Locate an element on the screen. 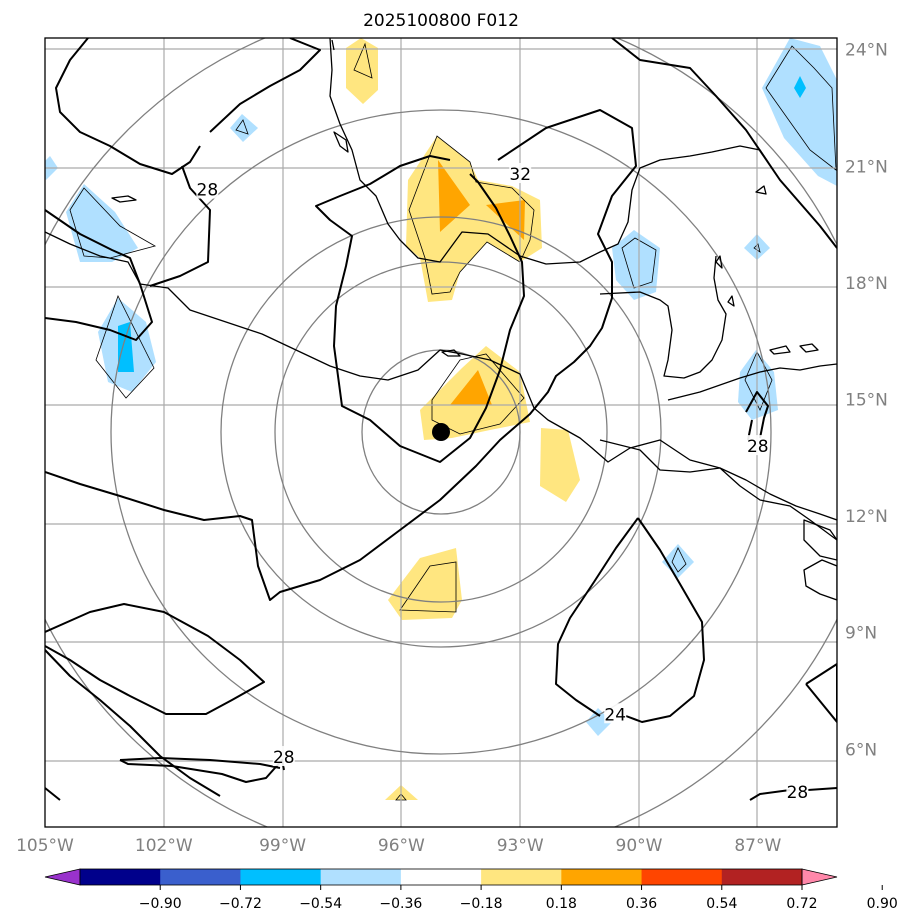  colorbar-outline is located at coordinates (441, 877).